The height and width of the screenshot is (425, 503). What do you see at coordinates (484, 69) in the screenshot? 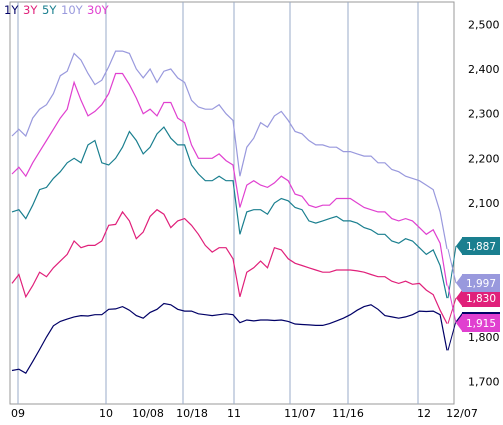
I see `y-tick-label: 2,400` at bounding box center [484, 69].